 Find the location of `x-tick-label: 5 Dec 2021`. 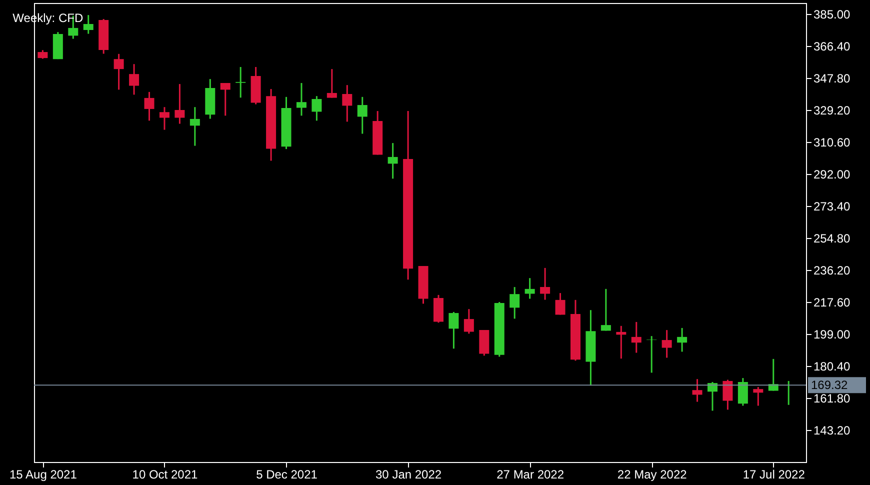

x-tick-label: 5 Dec 2021 is located at coordinates (287, 475).